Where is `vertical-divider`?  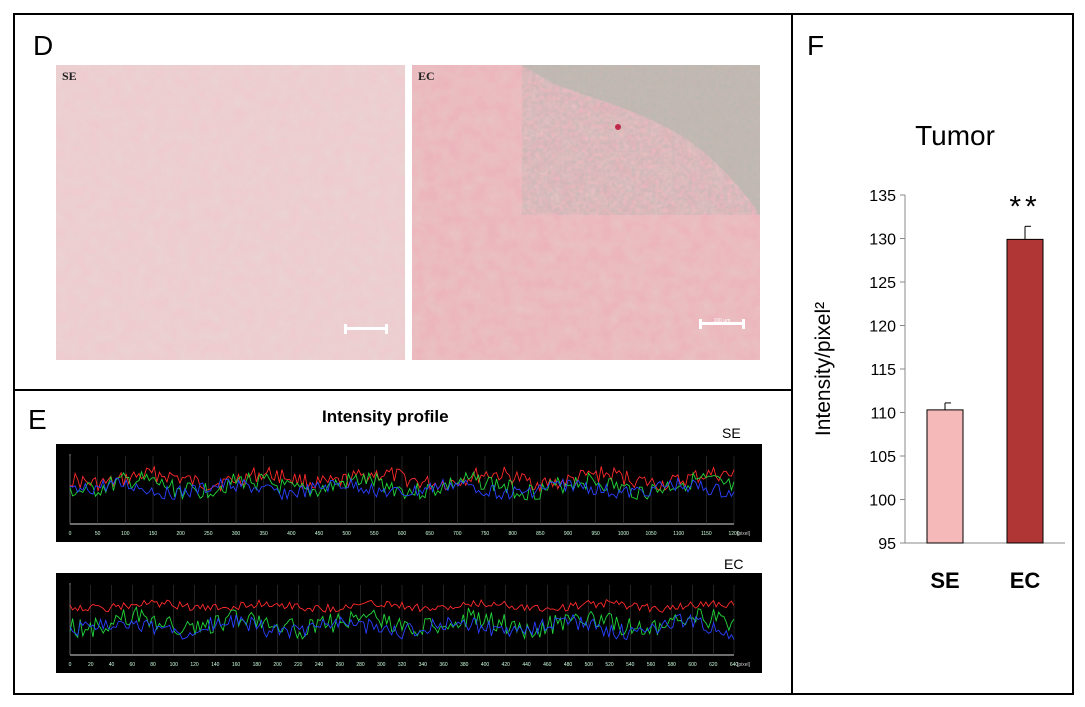 vertical-divider is located at coordinates (792, 354).